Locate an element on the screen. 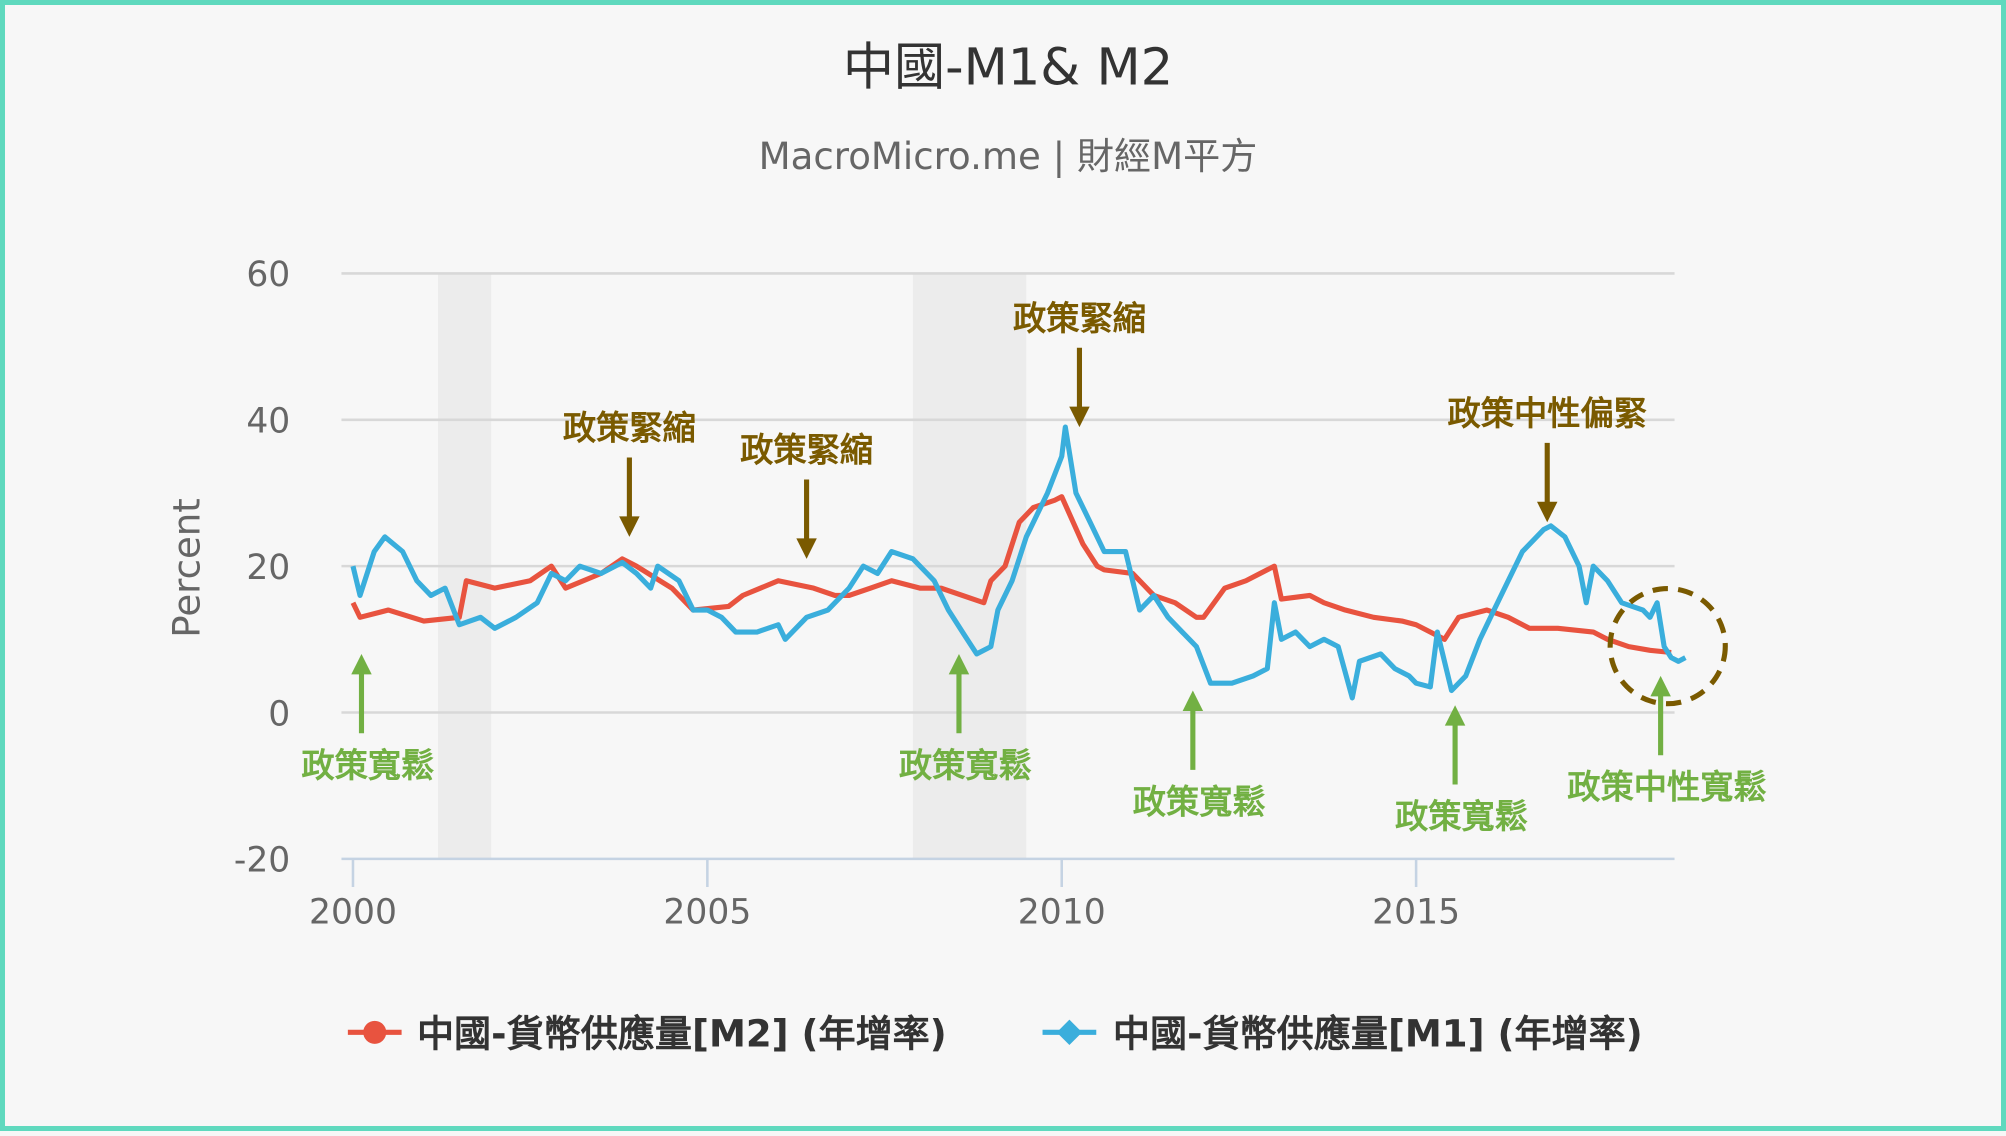  x-tick-label: 2015 is located at coordinates (1416, 913).